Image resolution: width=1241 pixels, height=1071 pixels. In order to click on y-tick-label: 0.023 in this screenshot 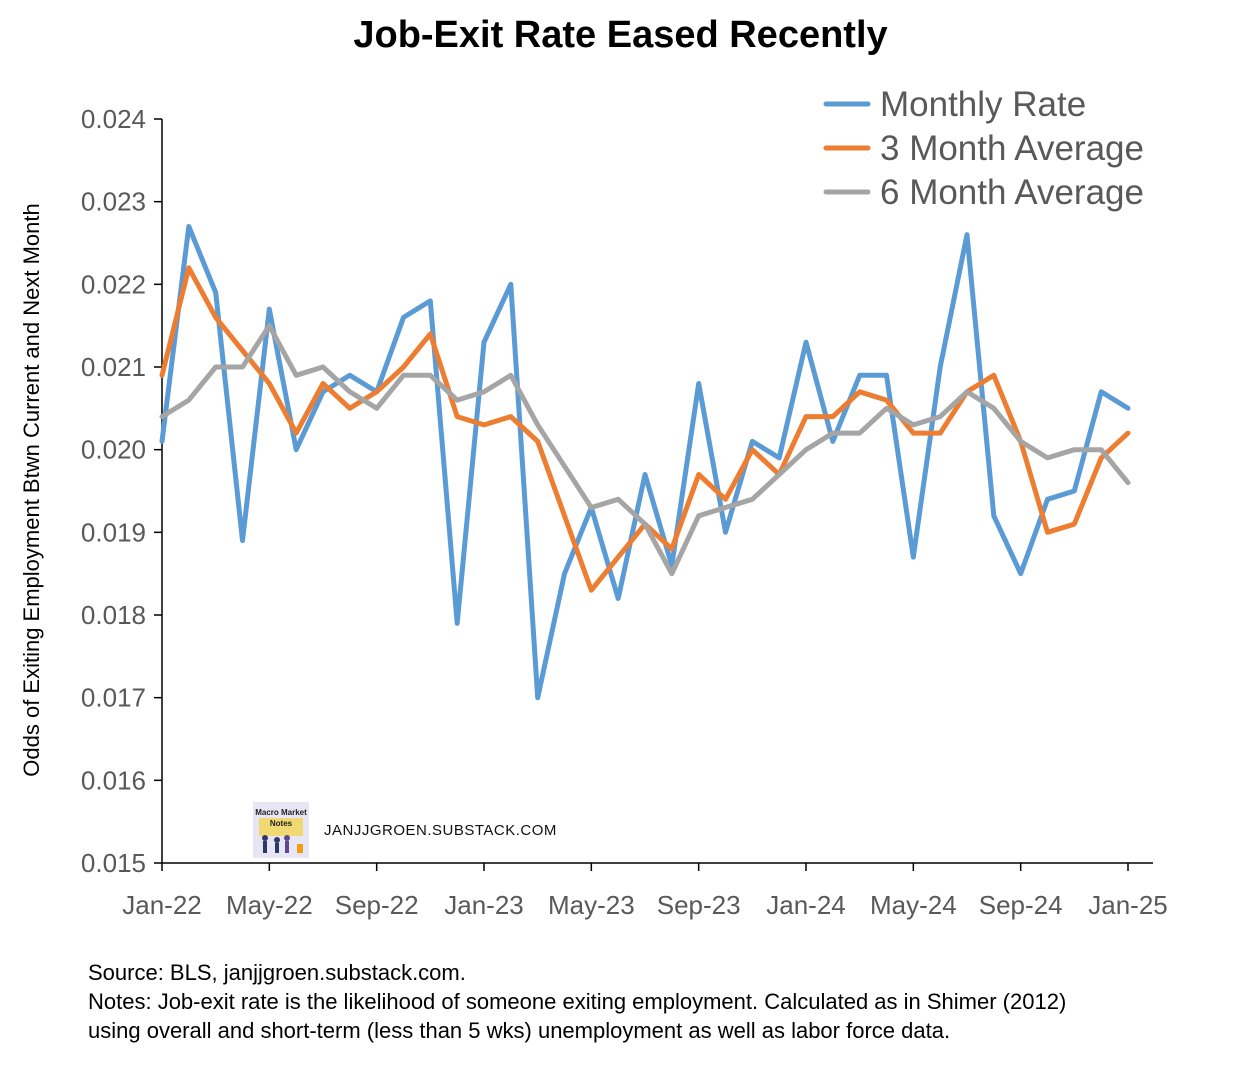, I will do `click(113, 202)`.